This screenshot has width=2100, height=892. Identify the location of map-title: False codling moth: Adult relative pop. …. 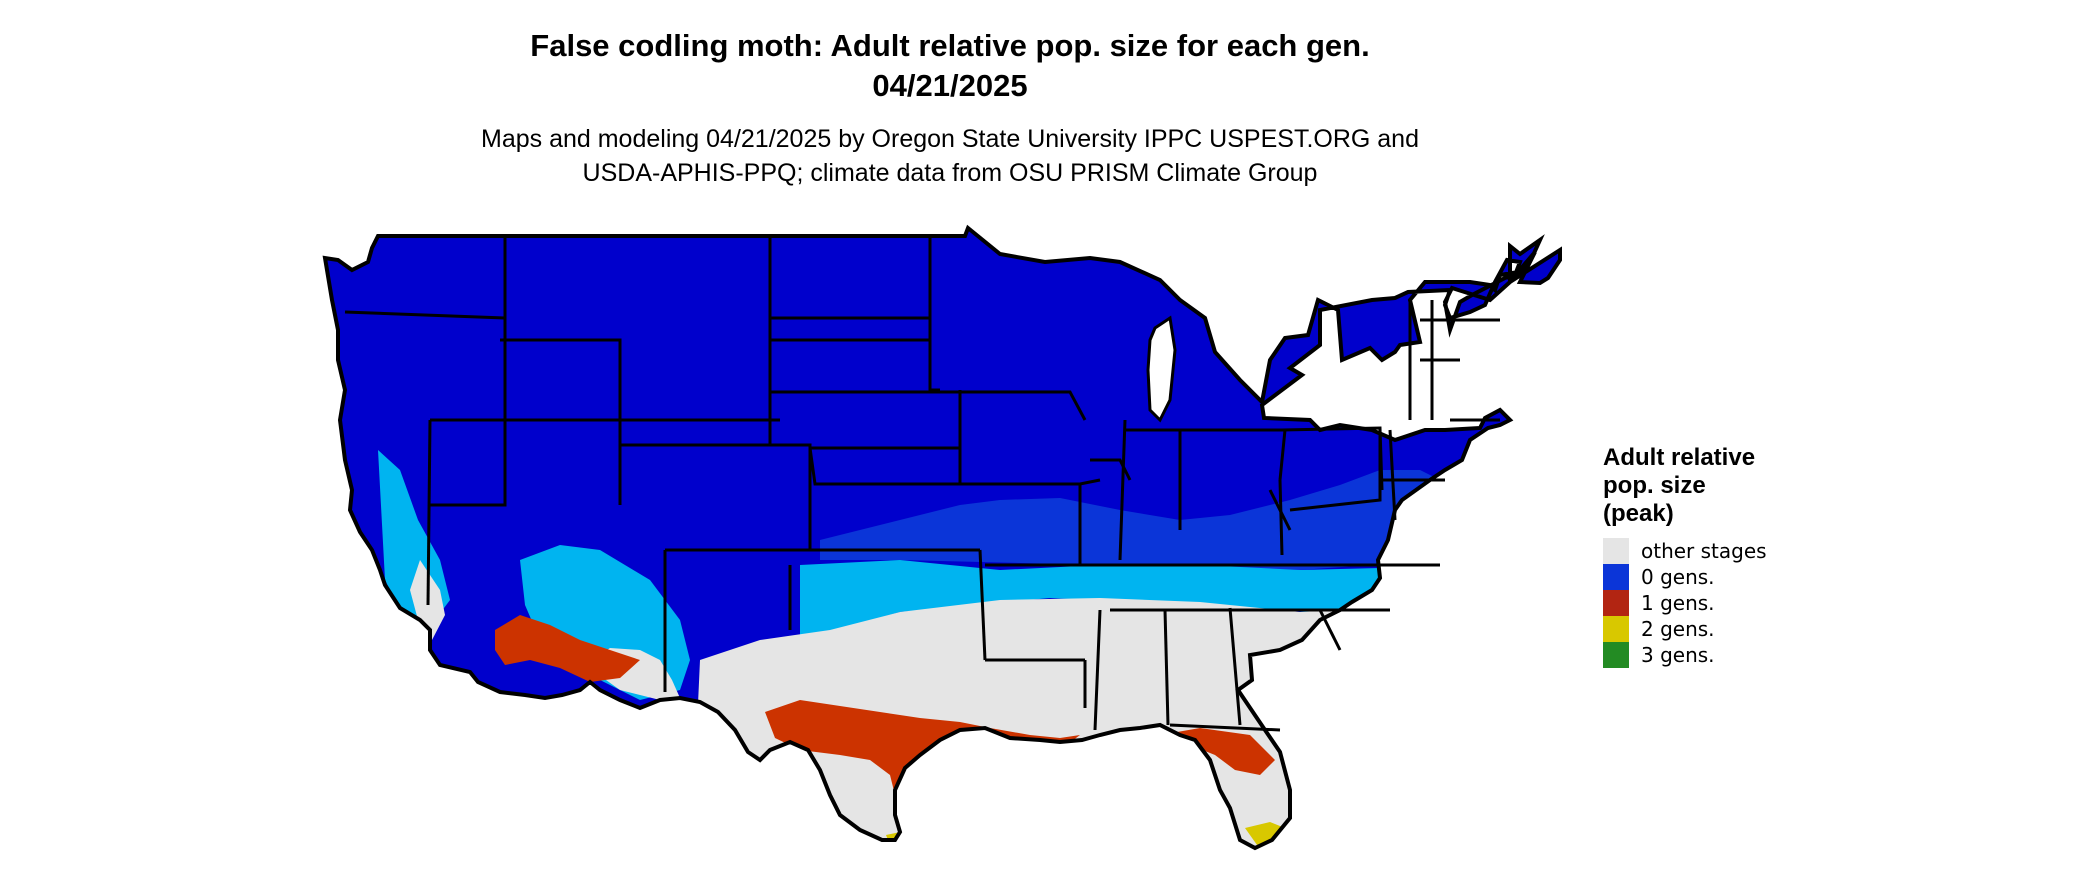
(950, 45).